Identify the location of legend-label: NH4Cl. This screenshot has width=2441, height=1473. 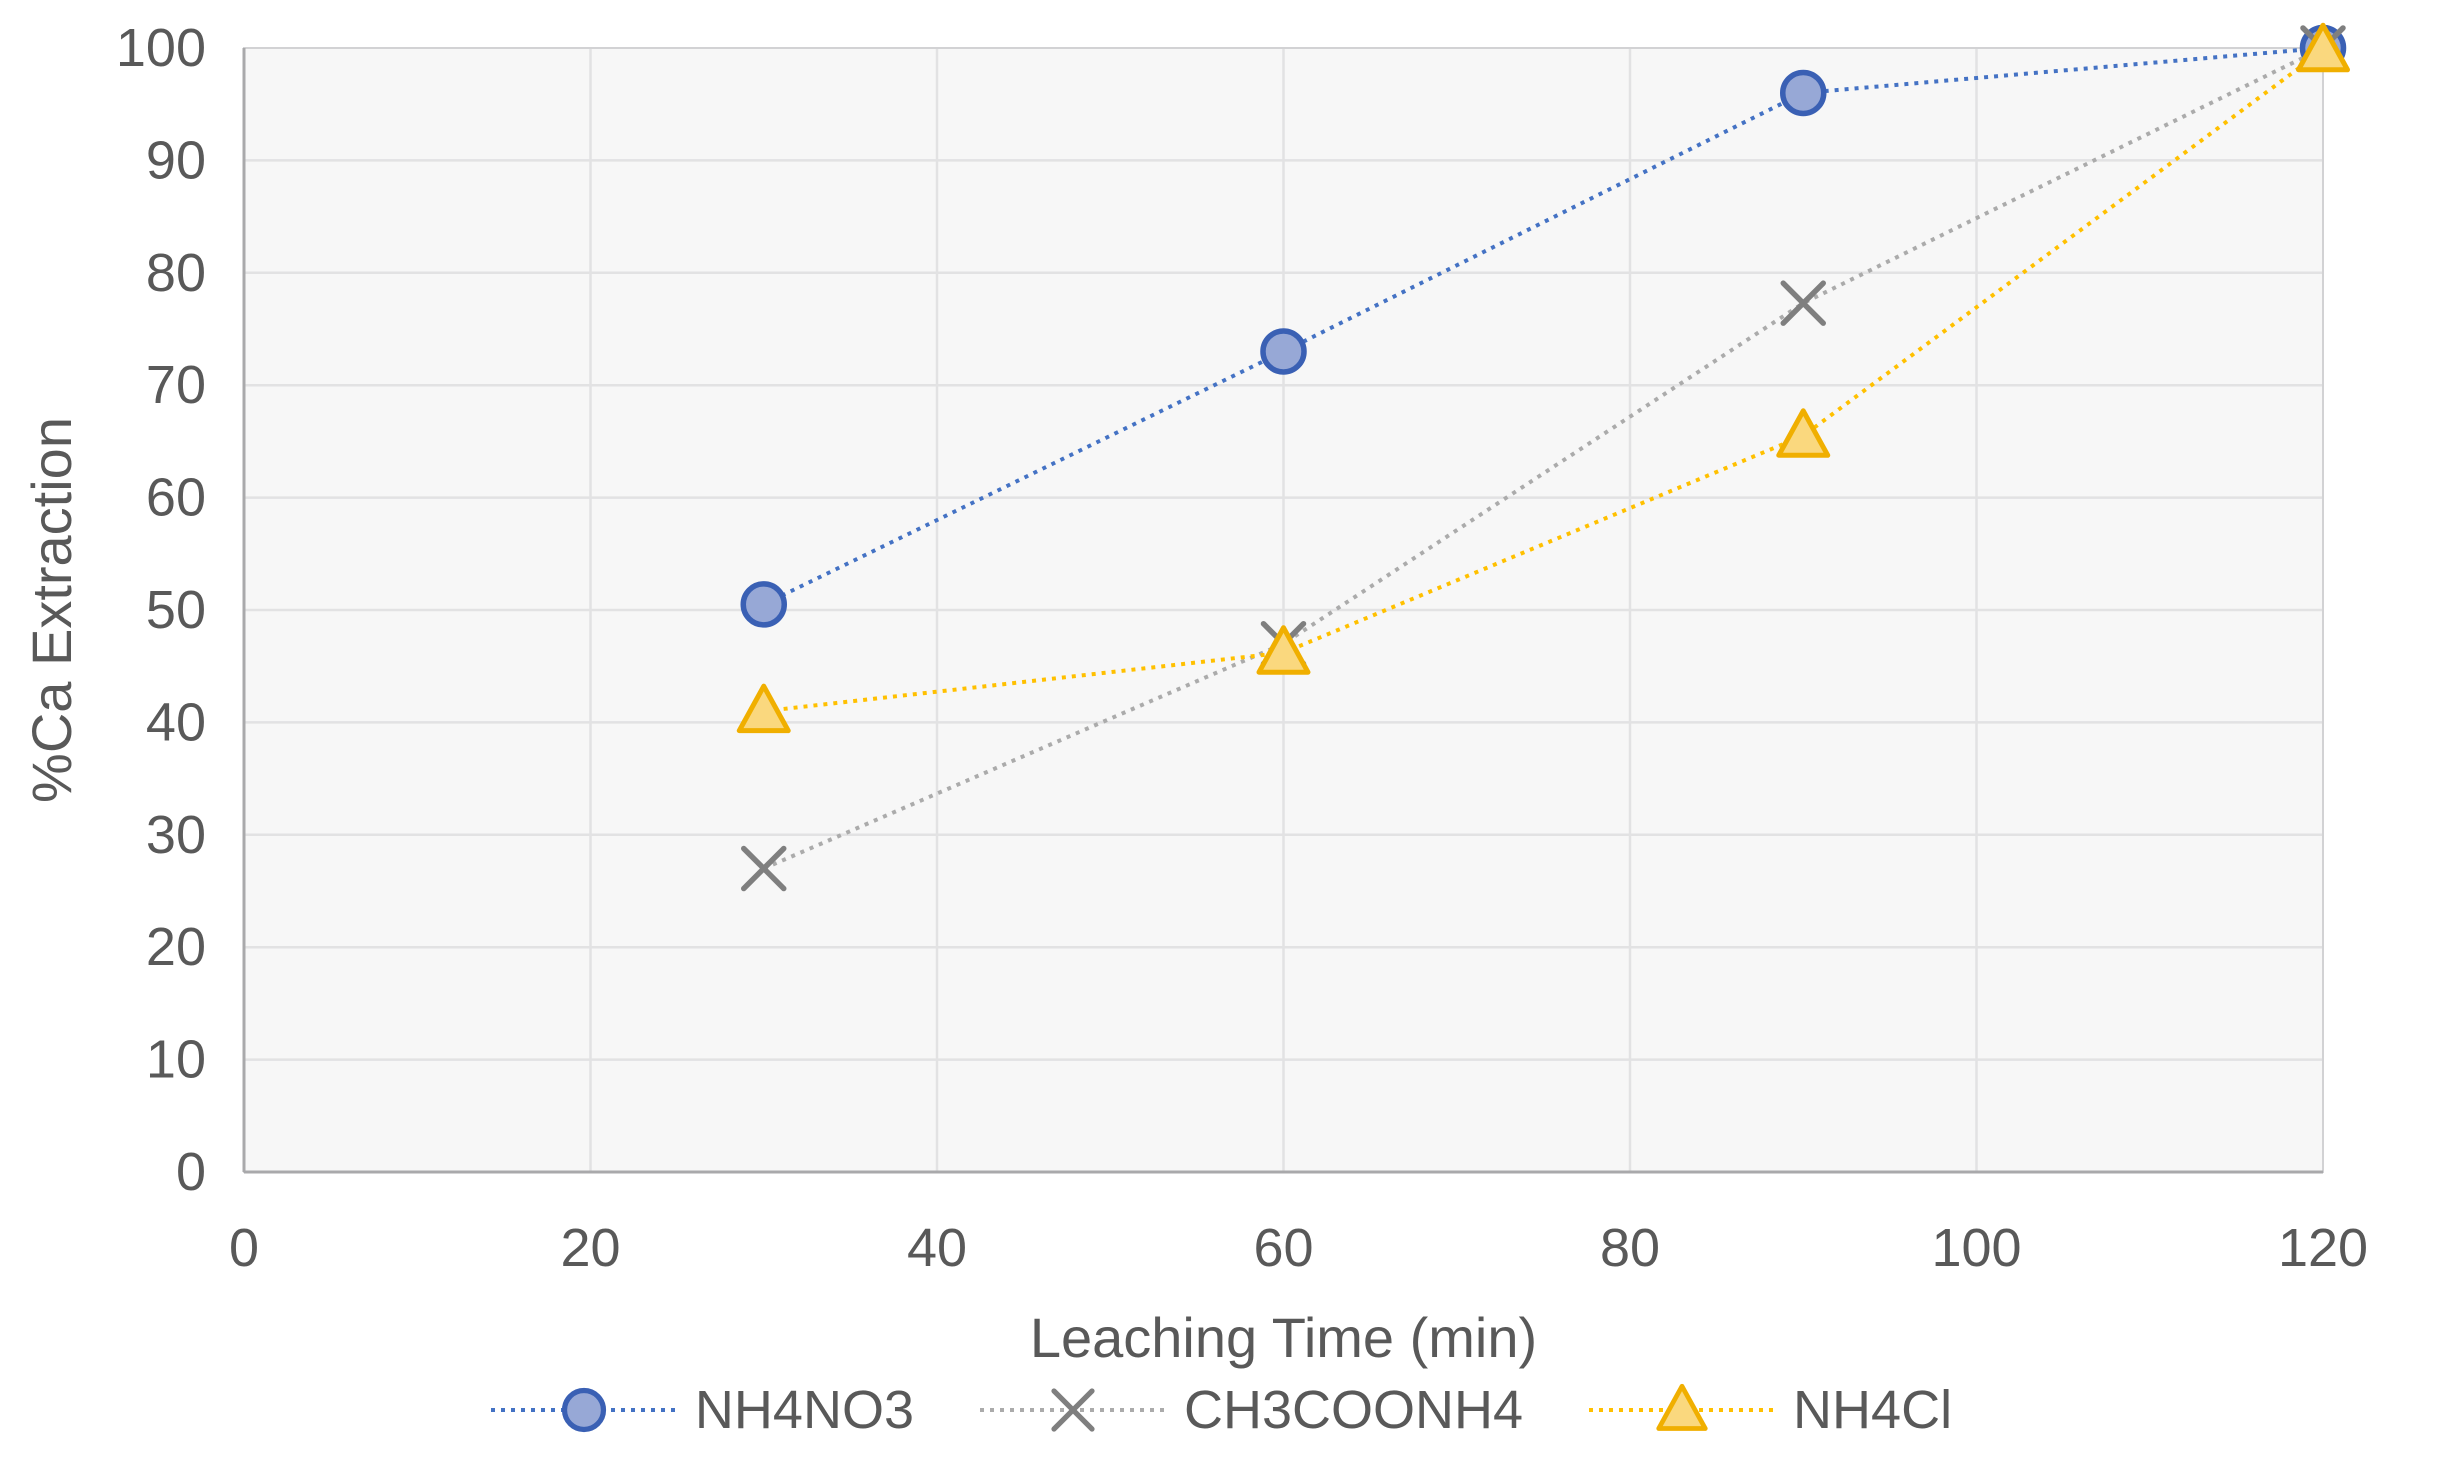
(1873, 1410).